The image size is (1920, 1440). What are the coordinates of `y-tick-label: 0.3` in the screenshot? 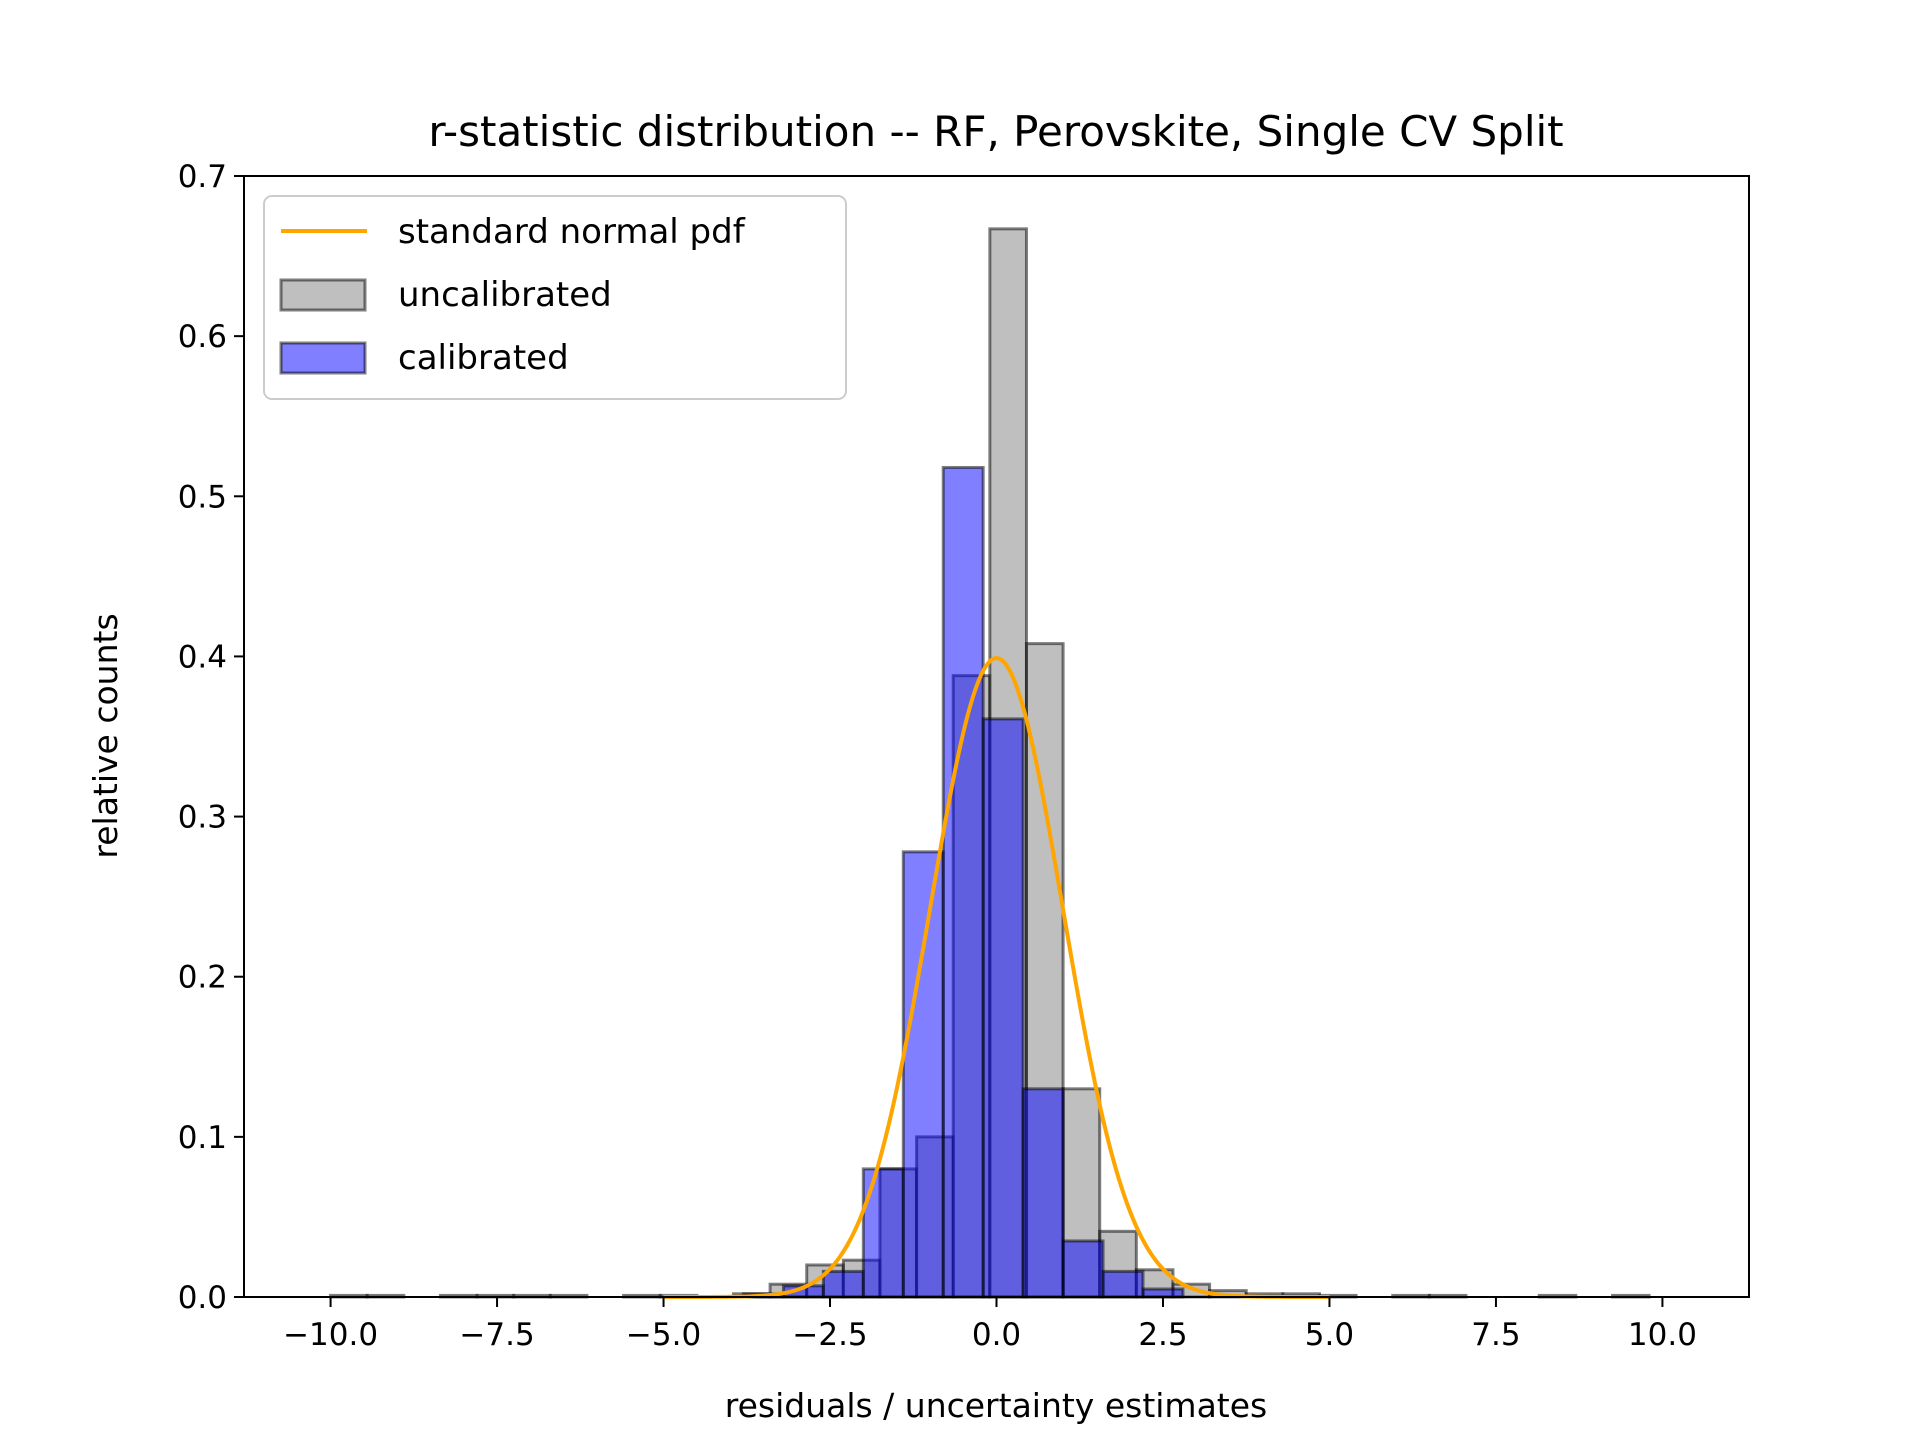 It's located at (202, 818).